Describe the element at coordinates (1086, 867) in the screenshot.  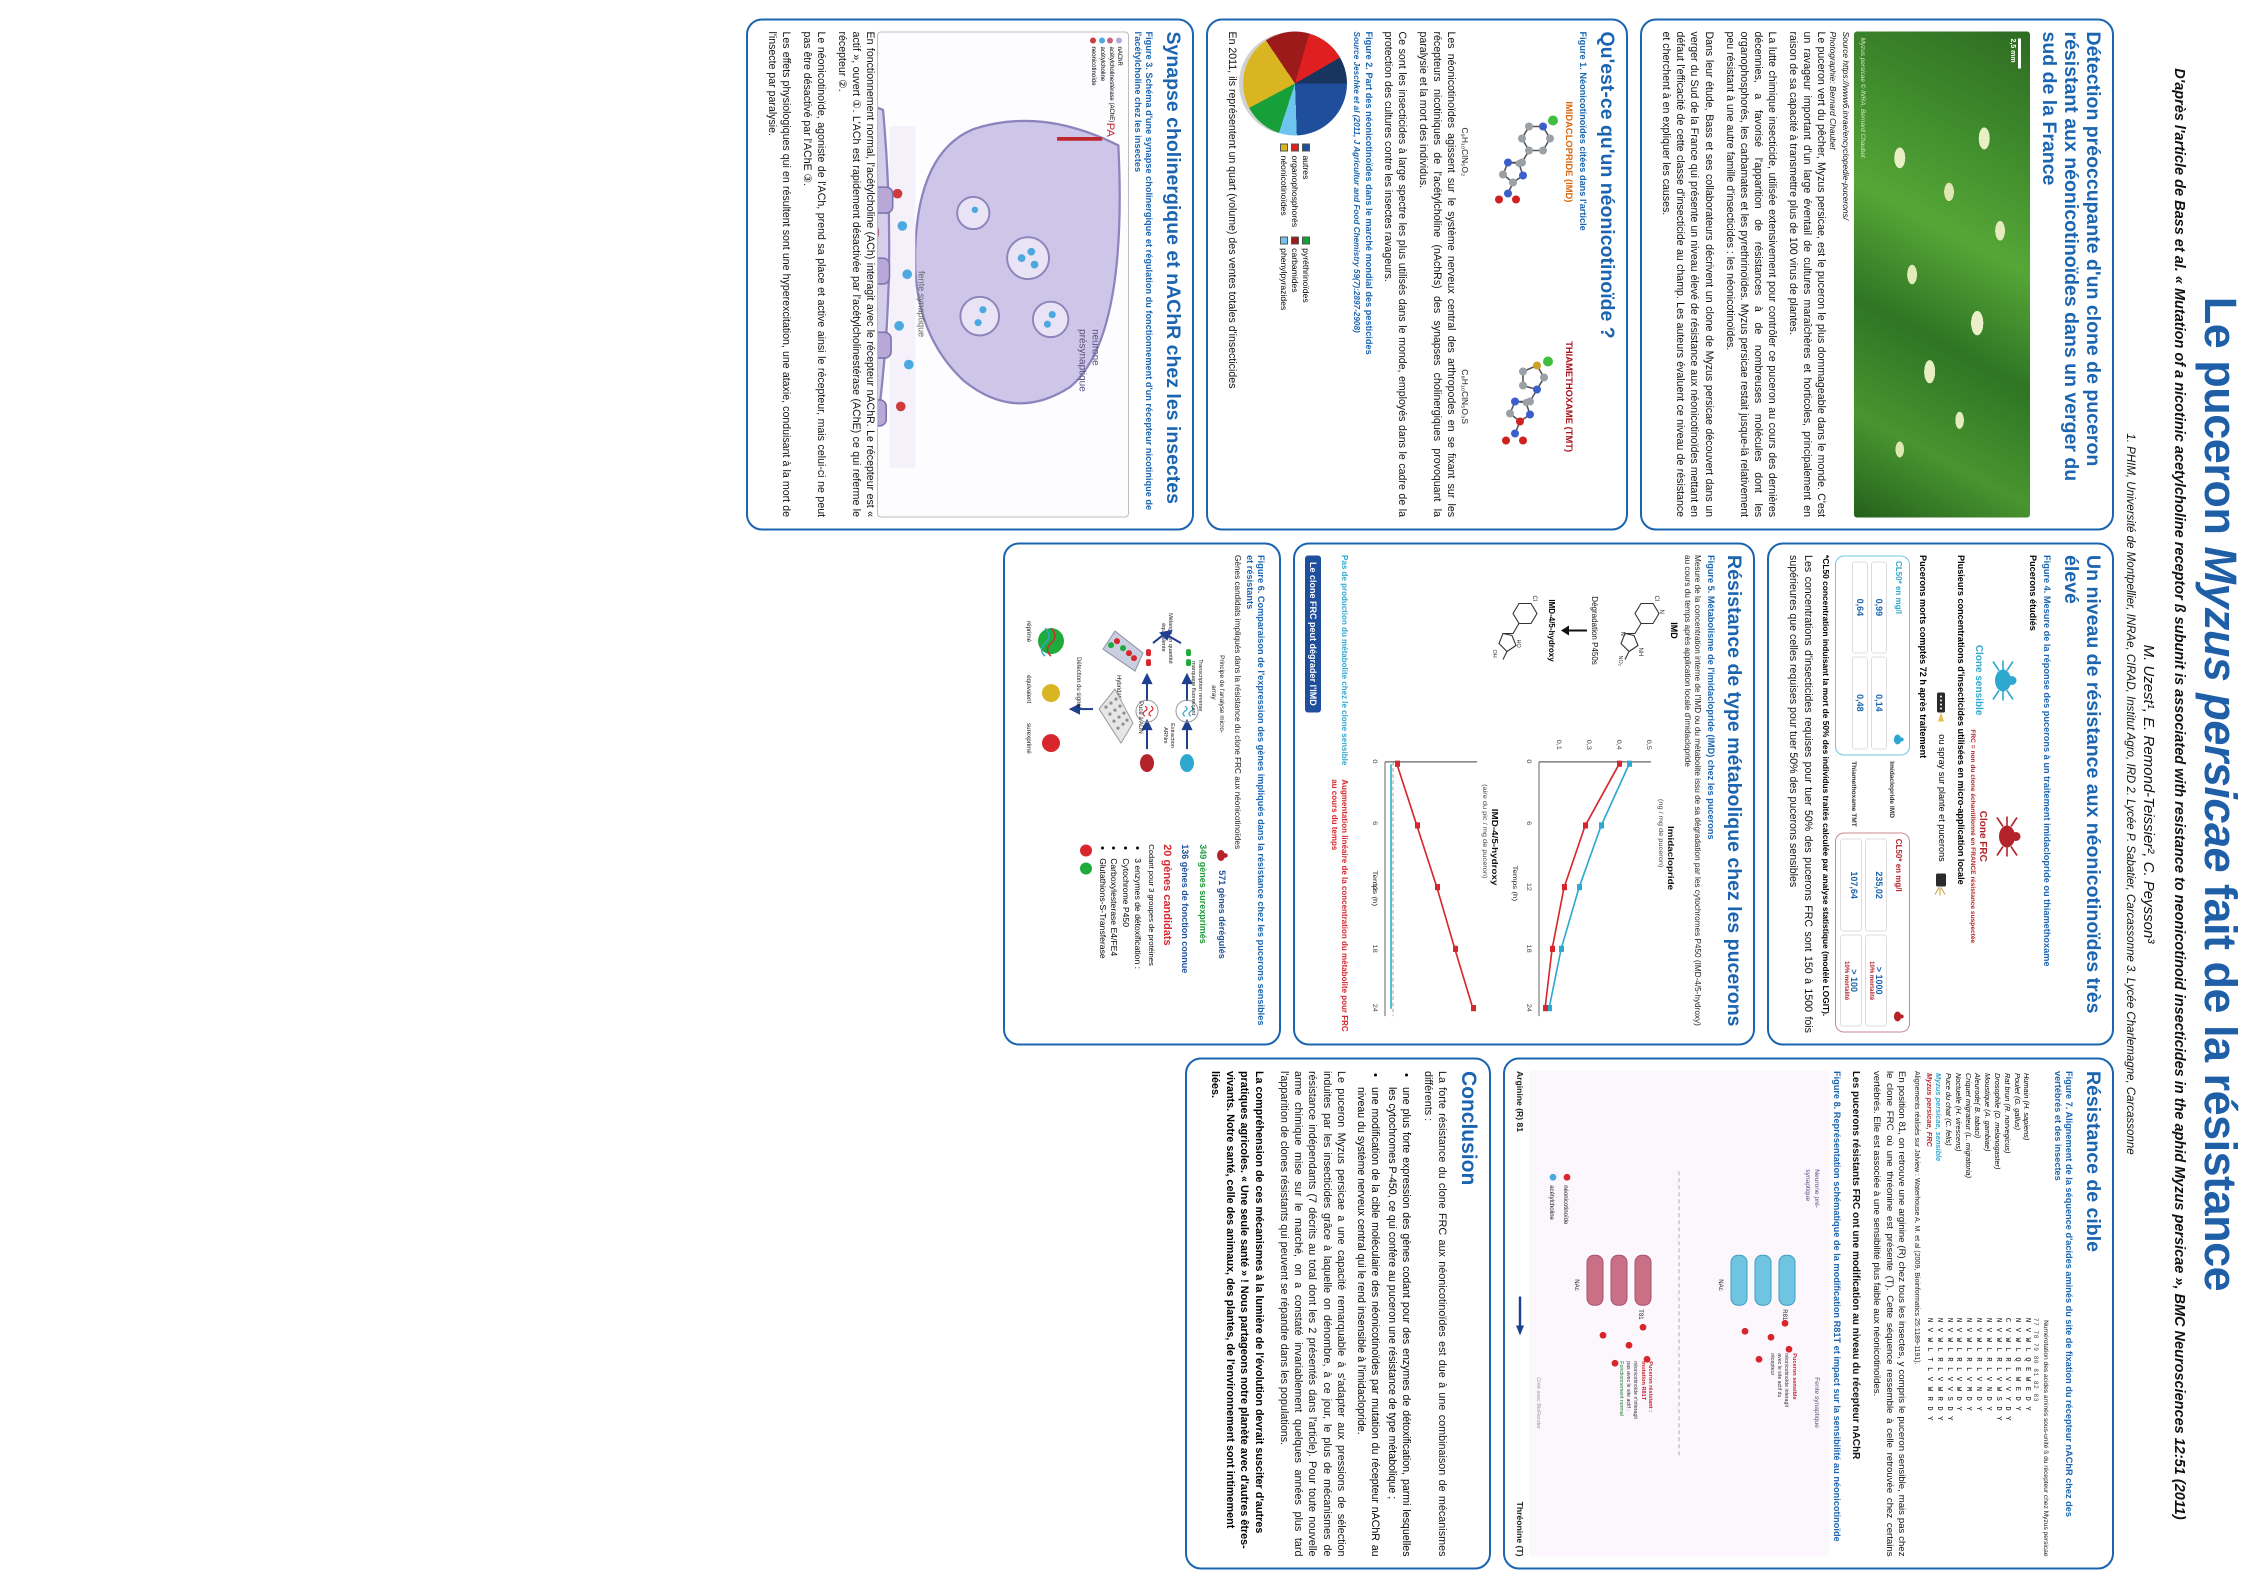
I see `dot-green-icon` at that location.